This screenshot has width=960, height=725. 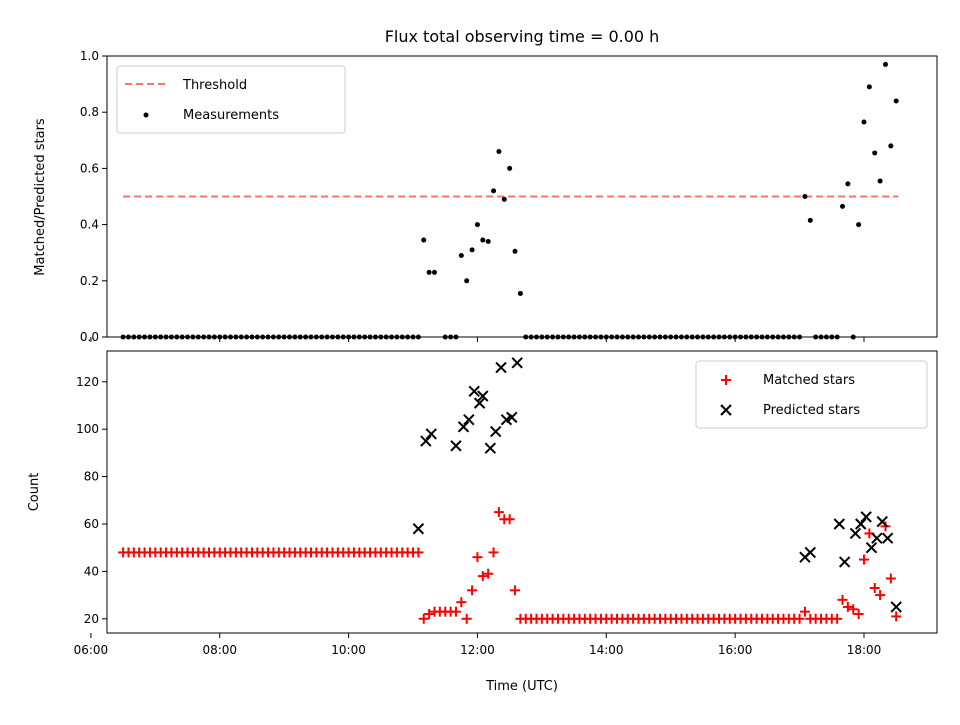 What do you see at coordinates (146, 115) in the screenshot?
I see `legend-measurements-swatch` at bounding box center [146, 115].